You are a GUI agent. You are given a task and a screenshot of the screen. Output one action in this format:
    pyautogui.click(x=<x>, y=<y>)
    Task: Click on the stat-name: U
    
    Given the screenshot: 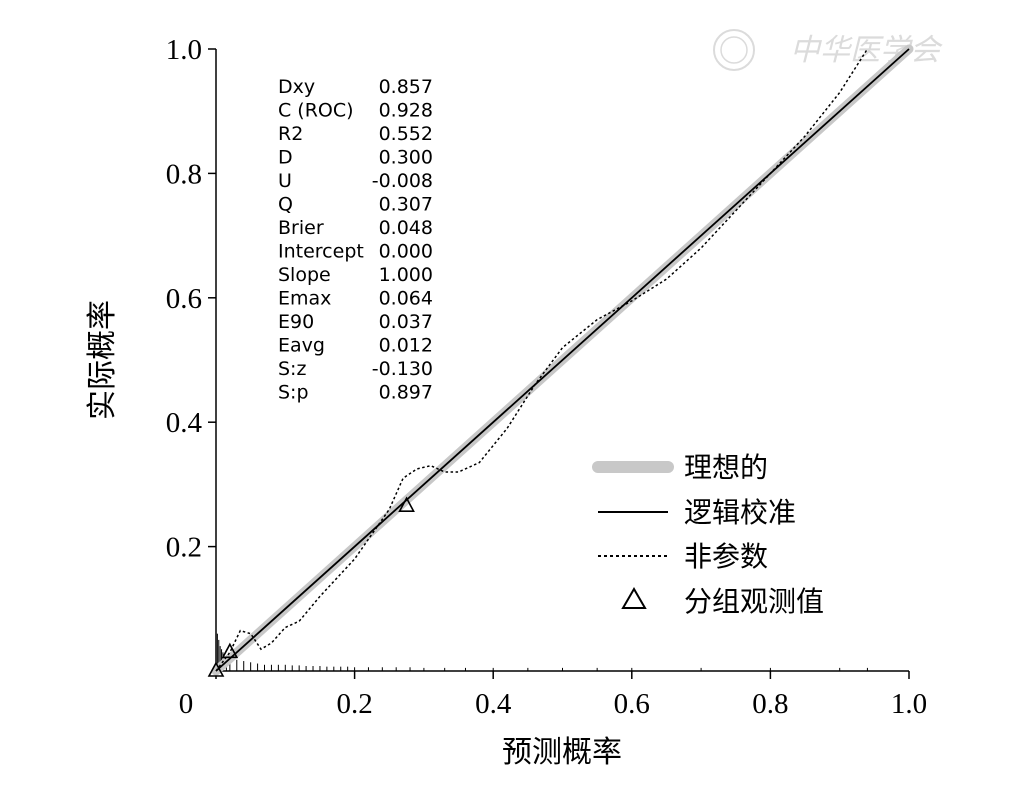 What is the action you would take?
    pyautogui.click(x=285, y=181)
    